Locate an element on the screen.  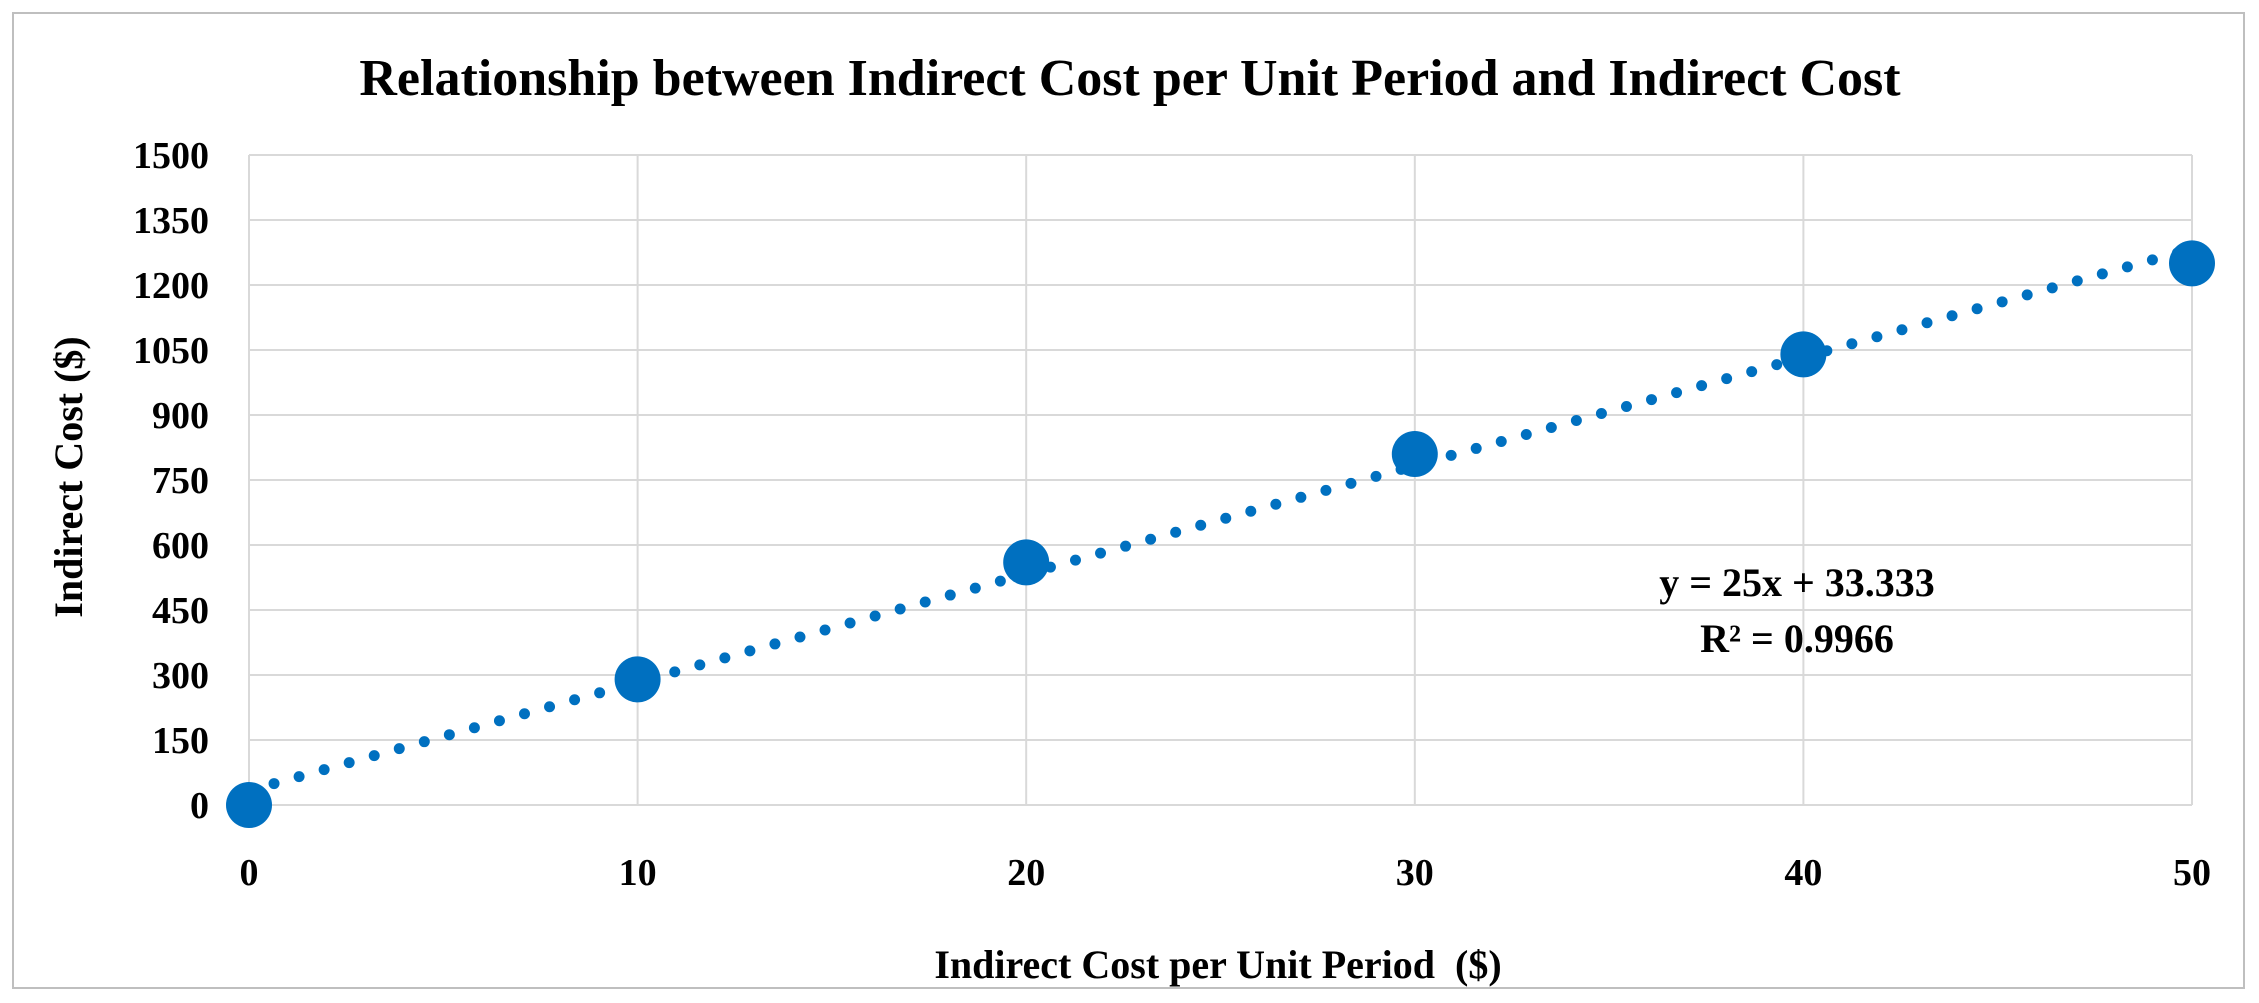
x-tick-label: 0 is located at coordinates (249, 873).